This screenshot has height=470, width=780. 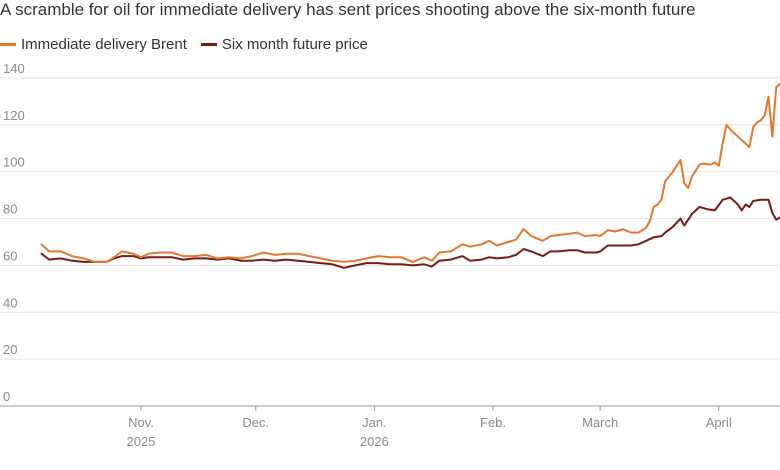 I want to click on y-tick-label-120: 120, so click(x=14, y=115).